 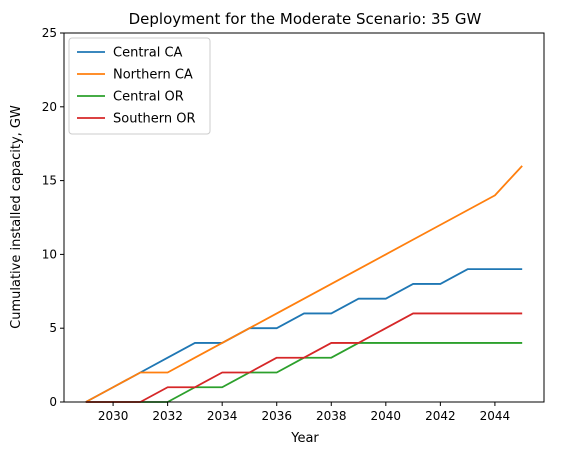 I want to click on legend-label: Central OR, so click(x=148, y=97).